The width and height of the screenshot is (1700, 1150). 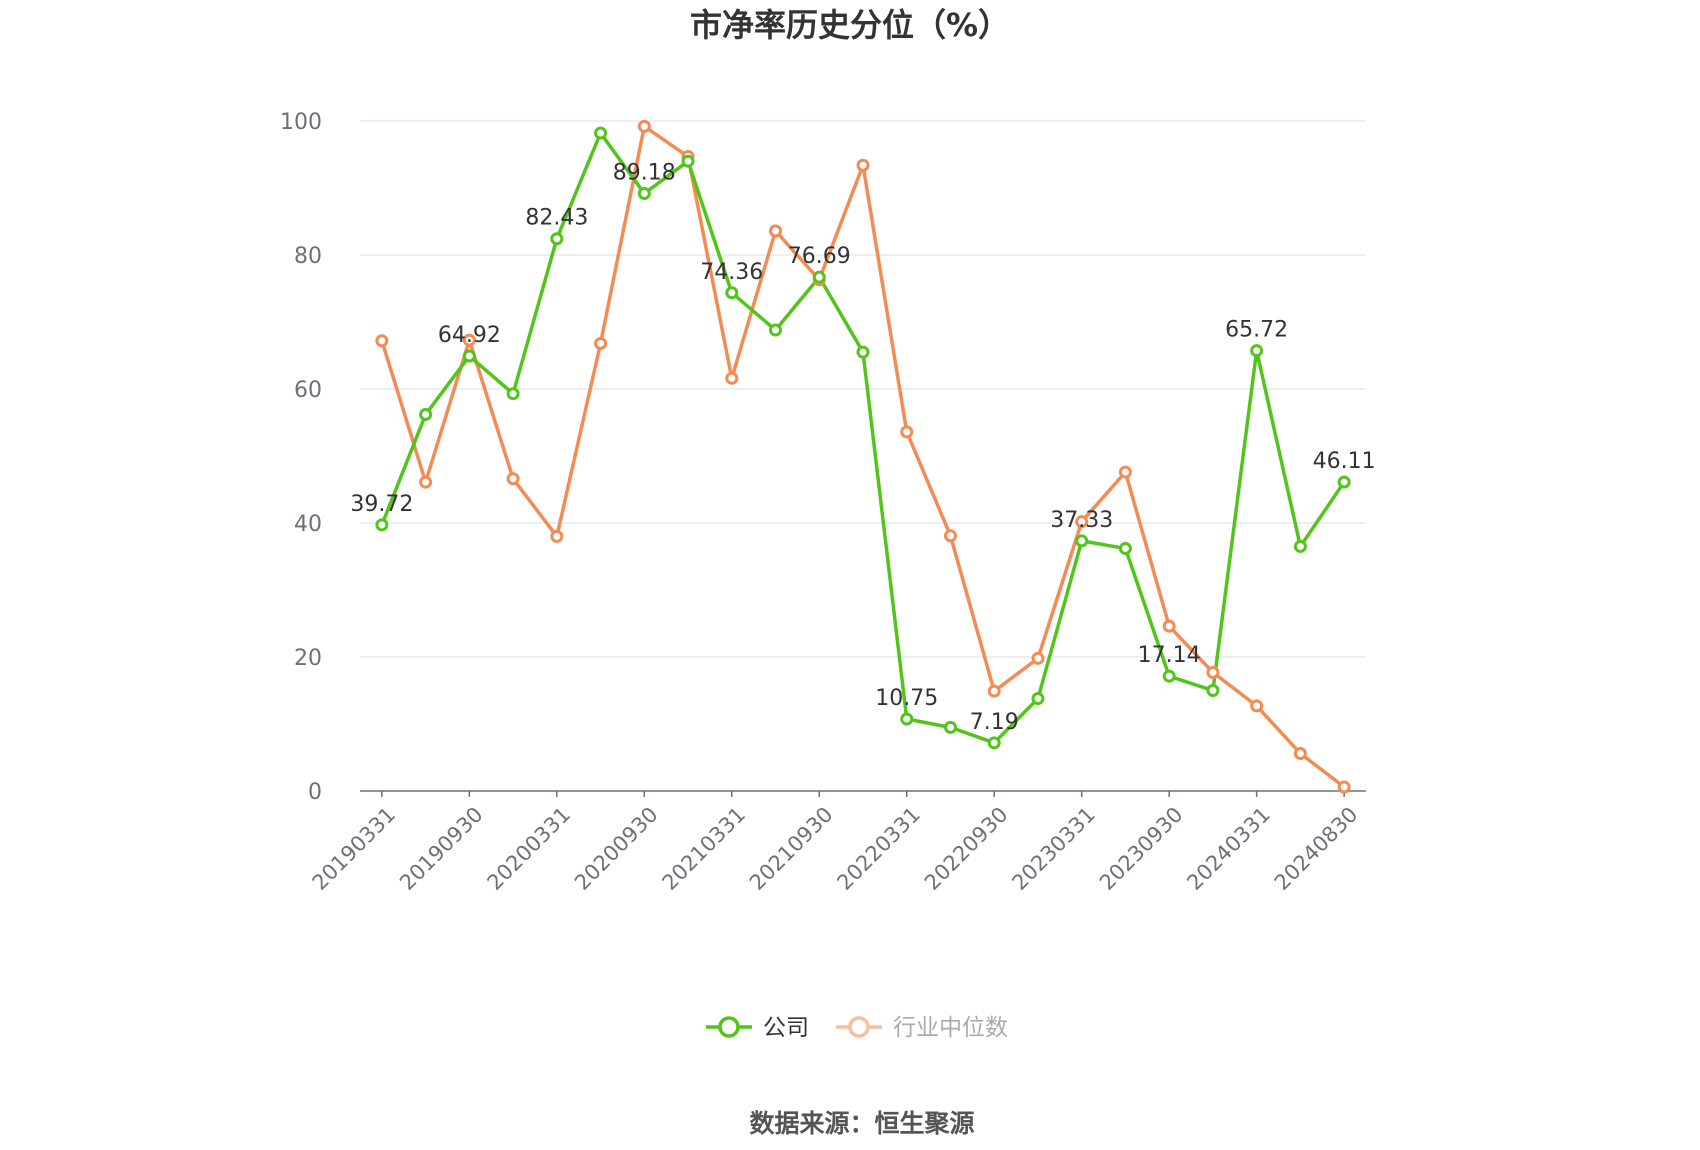 What do you see at coordinates (791, 848) in the screenshot?
I see `x-tick-label: 20210930` at bounding box center [791, 848].